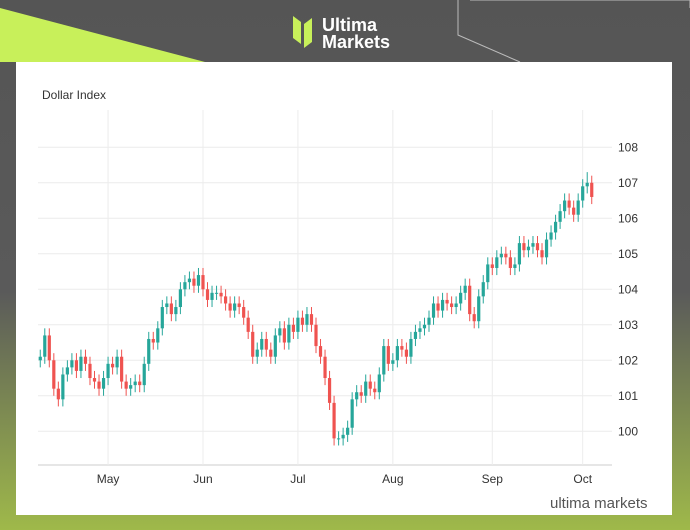  I want to click on x-tick-label: May, so click(108, 479).